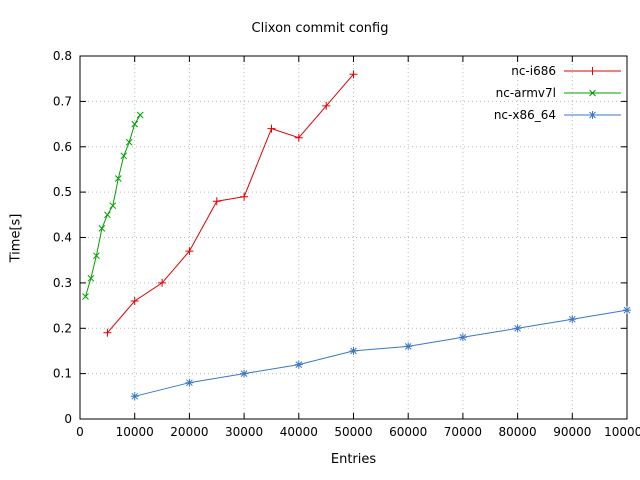  What do you see at coordinates (299, 432) in the screenshot?
I see `x-tick-label: 40000` at bounding box center [299, 432].